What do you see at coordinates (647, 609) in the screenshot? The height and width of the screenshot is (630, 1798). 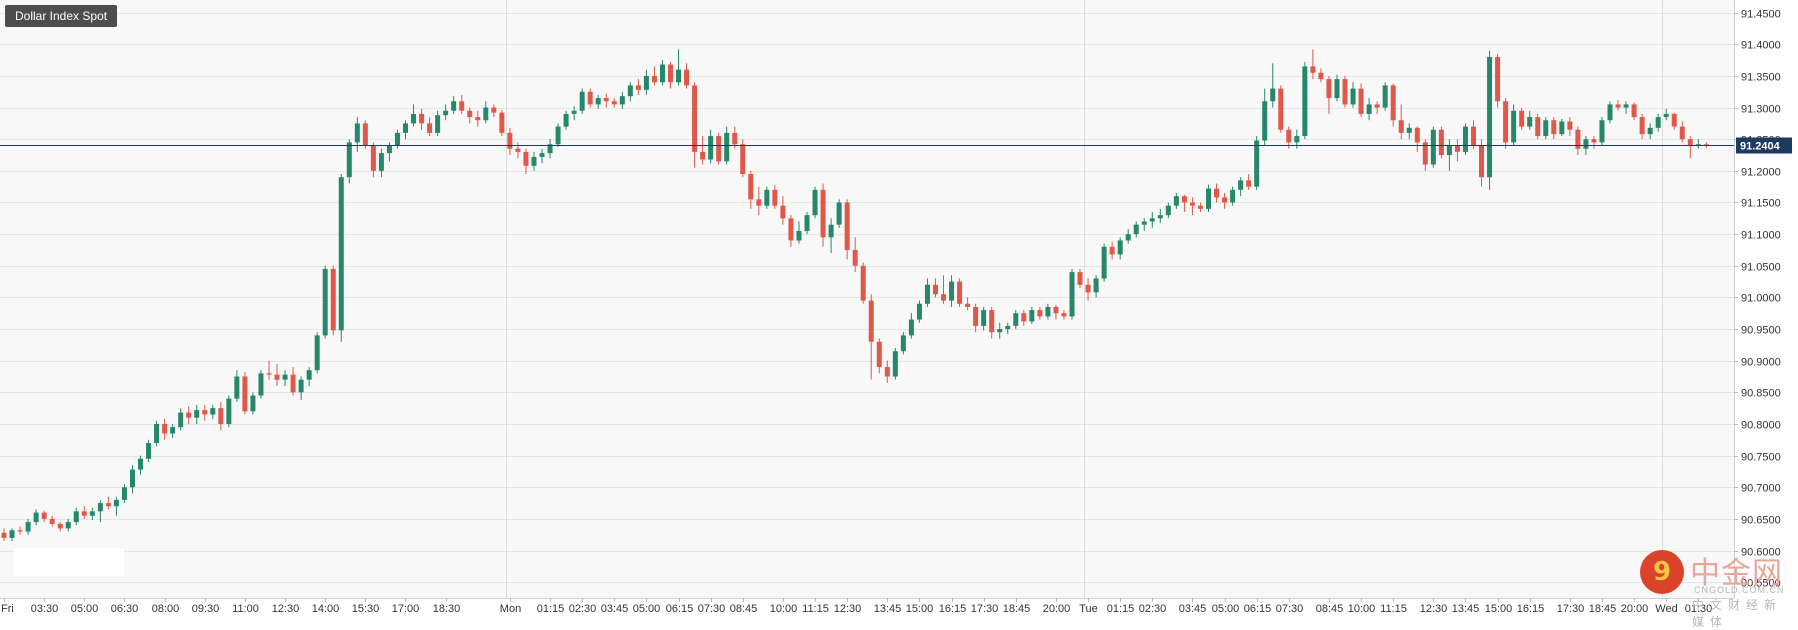 I see `x-tick-label: 05:00` at bounding box center [647, 609].